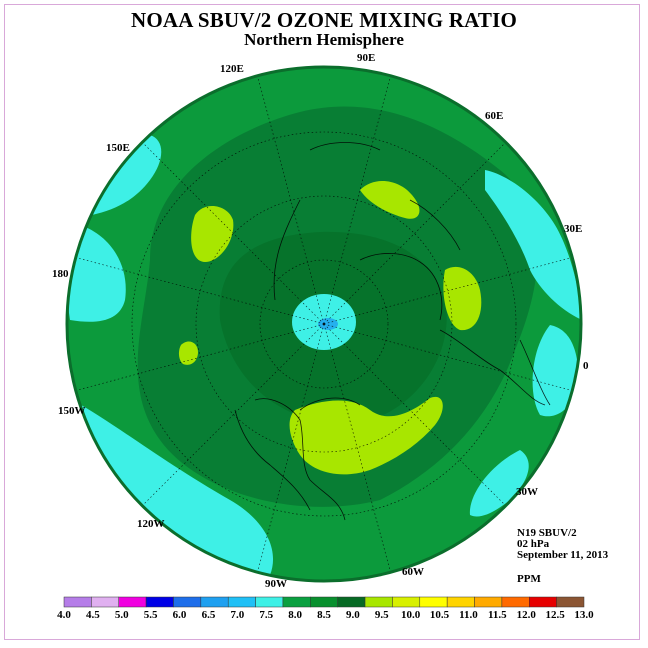 This screenshot has height=648, width=648. Describe the element at coordinates (411, 615) in the screenshot. I see `colorbar-tick-label: 10.0` at that location.